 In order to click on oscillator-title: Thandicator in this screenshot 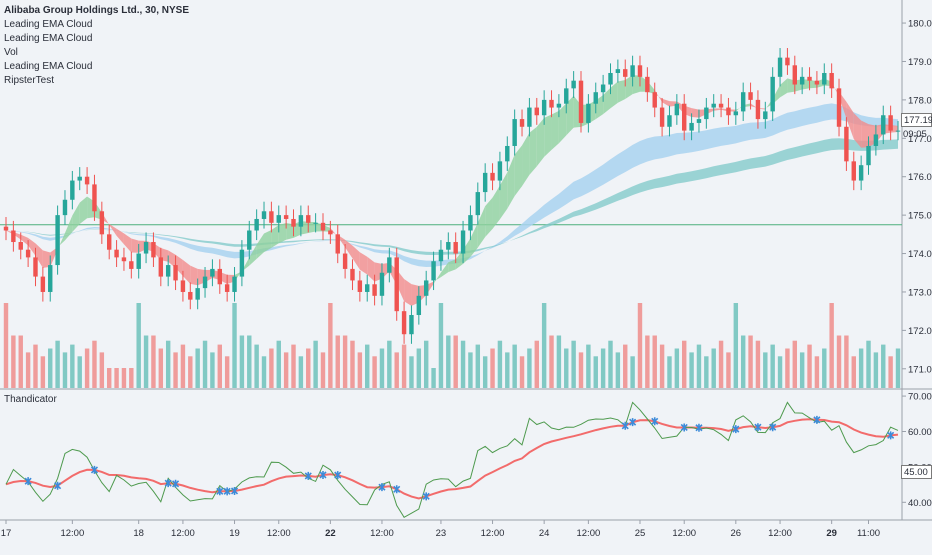, I will do `click(30, 399)`.